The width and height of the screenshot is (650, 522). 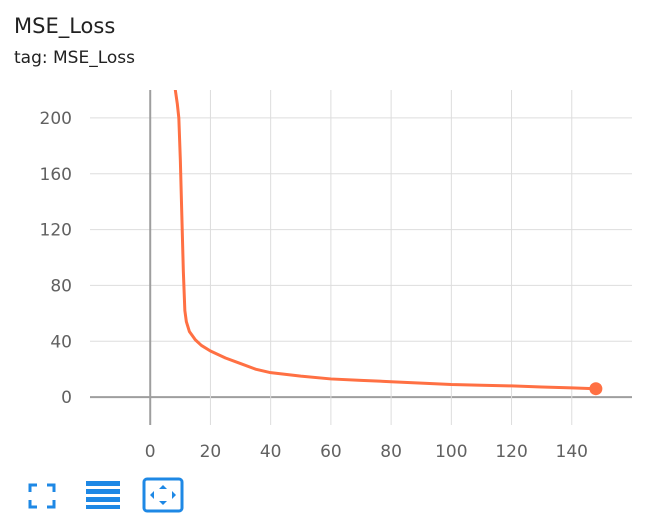 What do you see at coordinates (271, 452) in the screenshot?
I see `x-tick-label: 40` at bounding box center [271, 452].